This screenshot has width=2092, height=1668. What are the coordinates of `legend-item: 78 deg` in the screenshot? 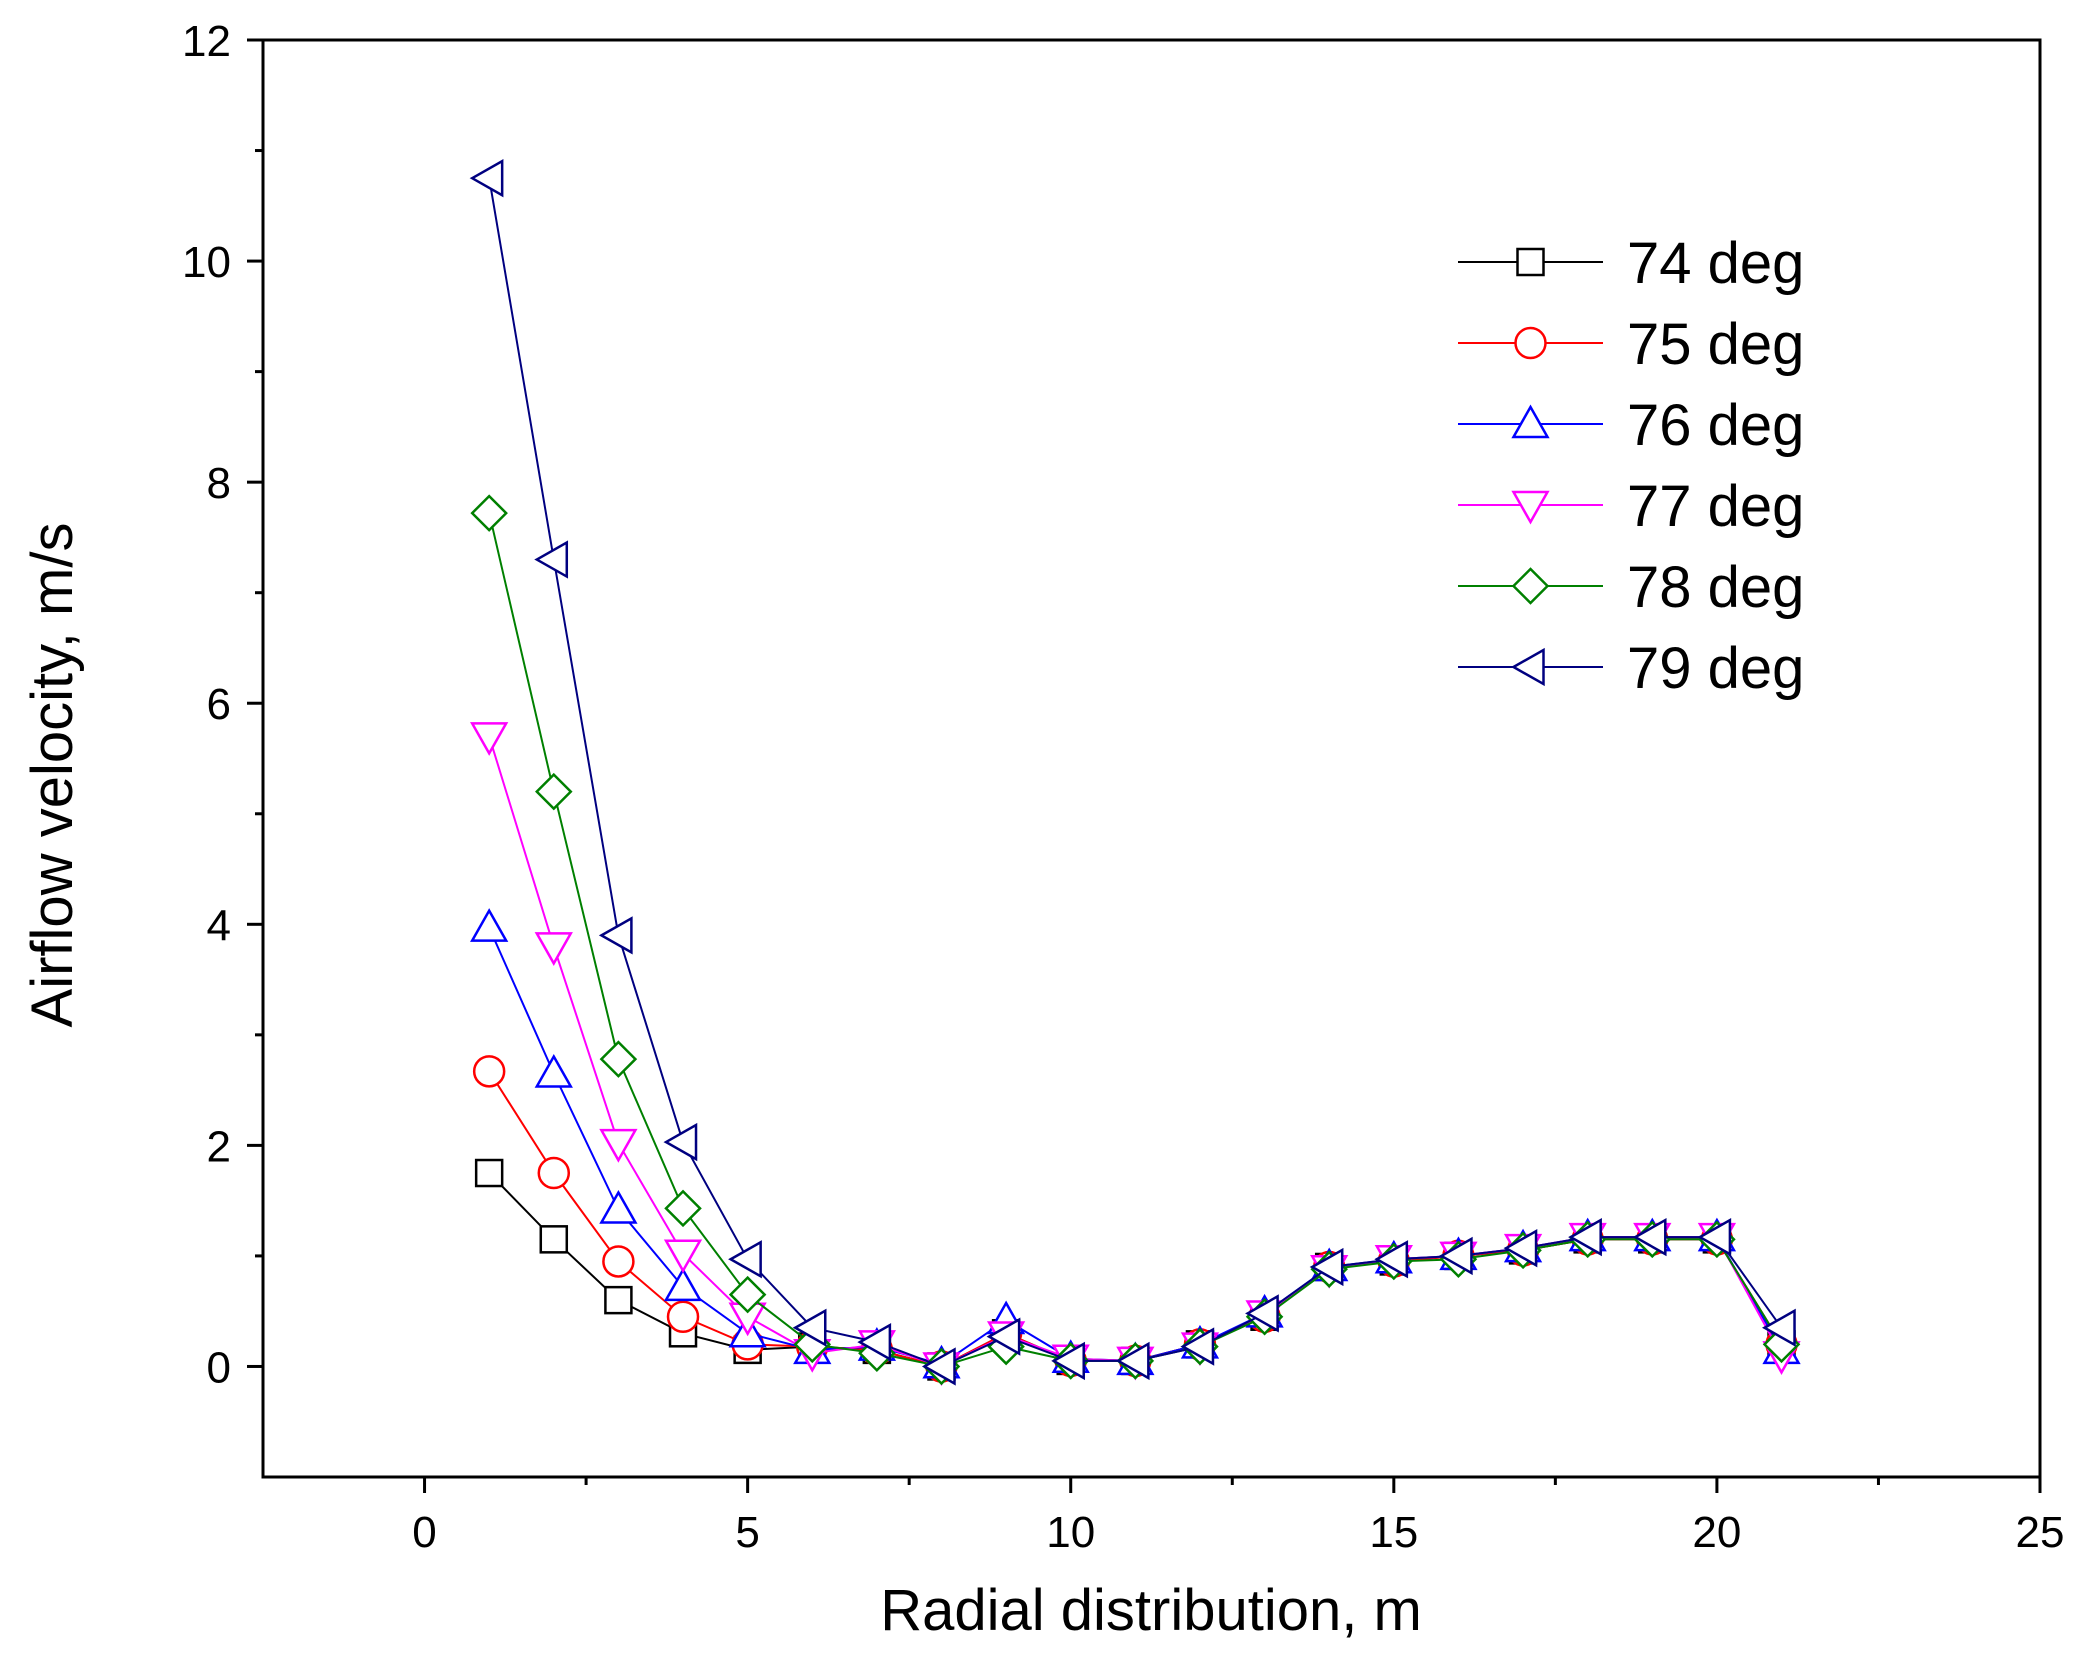 It's located at (1631, 587).